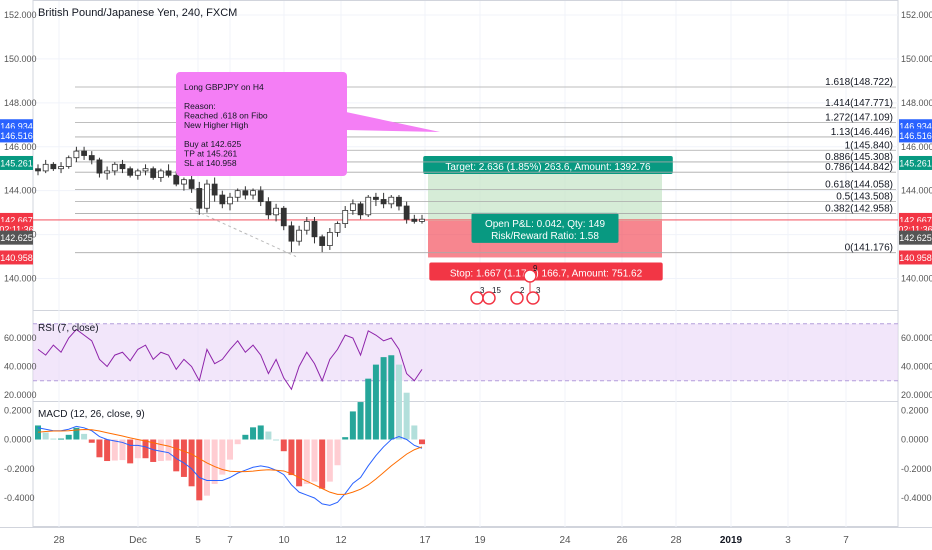  I want to click on rsi-pane, so click(465, 357).